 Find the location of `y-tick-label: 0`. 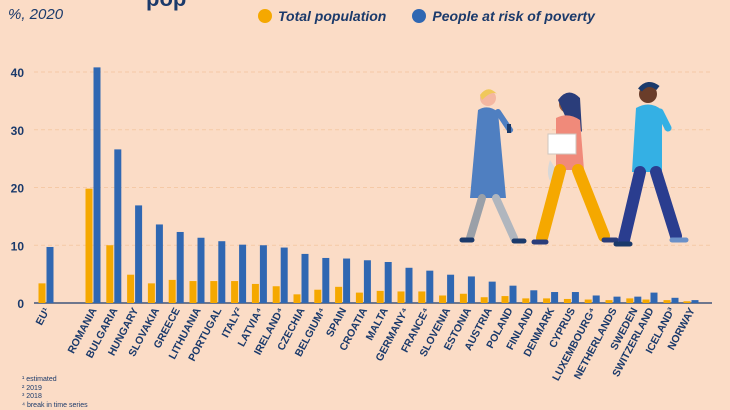

y-tick-label: 0 is located at coordinates (20, 304).